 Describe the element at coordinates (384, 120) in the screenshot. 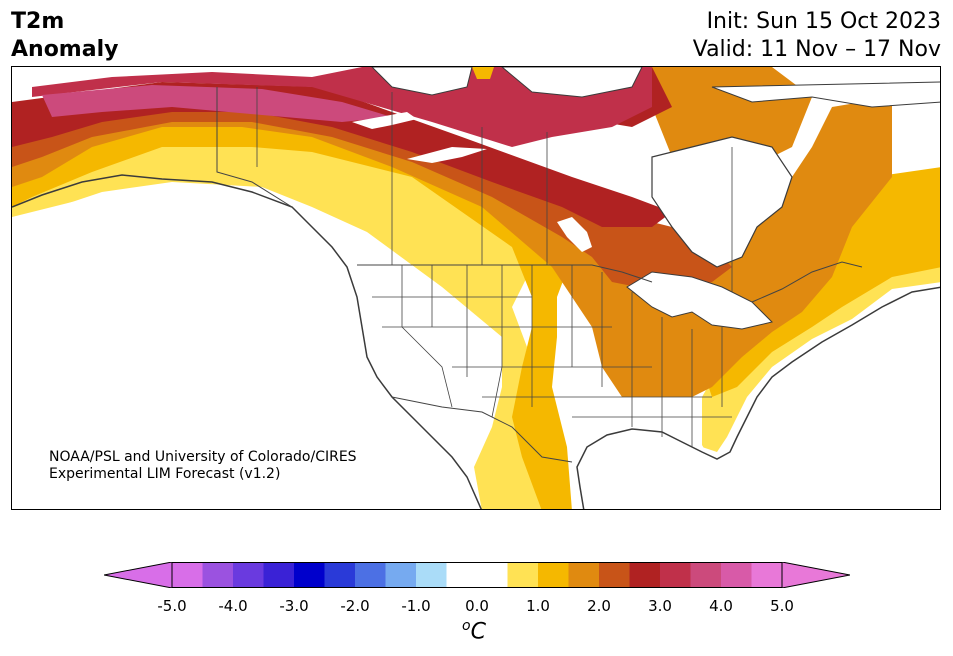

I see `great-slave-lake` at that location.